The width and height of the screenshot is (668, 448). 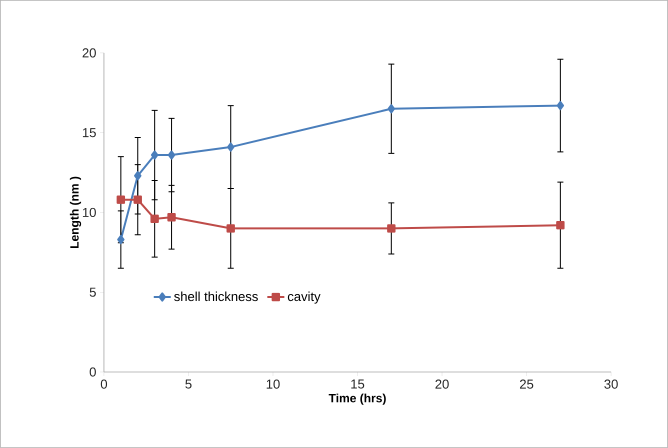 I want to click on x-tick-label: 15, so click(x=357, y=384).